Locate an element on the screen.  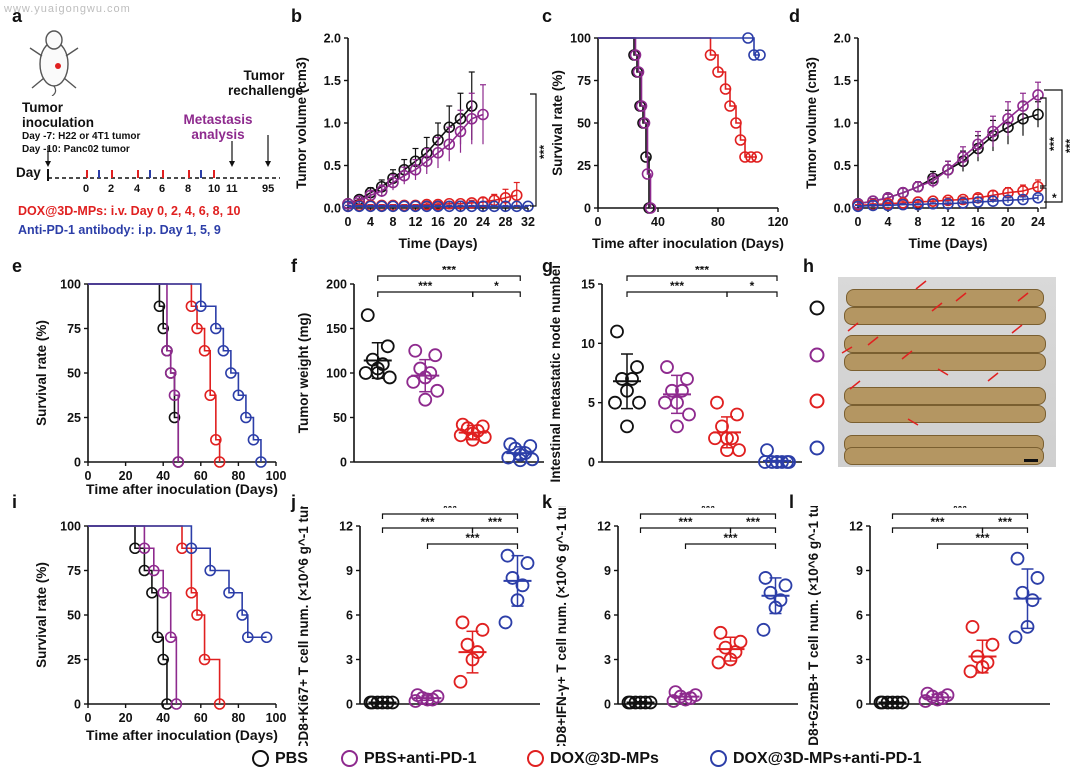
y-tick-label: 1.5 is located at coordinates (332, 81).